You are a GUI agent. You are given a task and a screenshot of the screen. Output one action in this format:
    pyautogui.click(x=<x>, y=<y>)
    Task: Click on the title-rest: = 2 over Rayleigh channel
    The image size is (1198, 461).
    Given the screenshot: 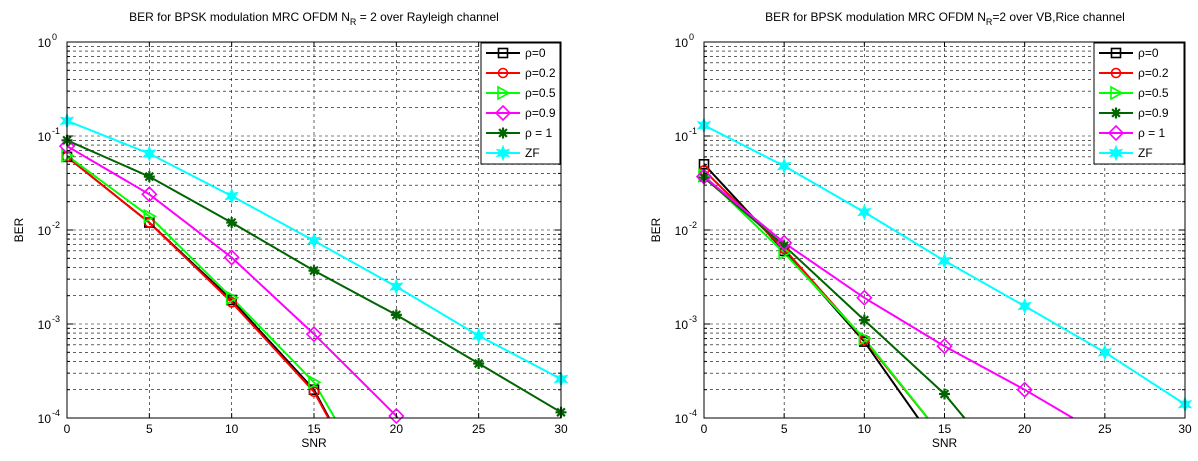 What is the action you would take?
    pyautogui.click(x=427, y=17)
    